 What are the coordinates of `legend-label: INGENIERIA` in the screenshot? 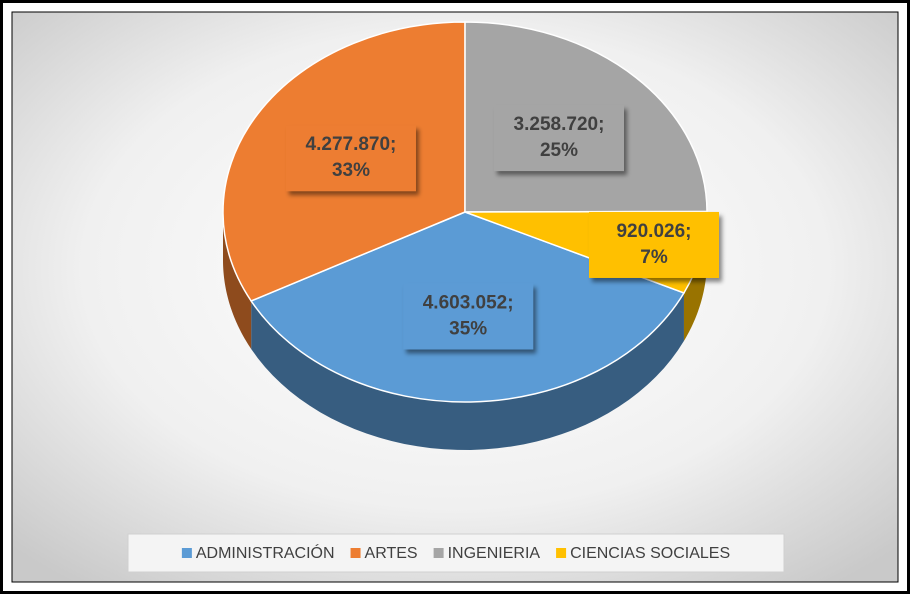 It's located at (494, 553).